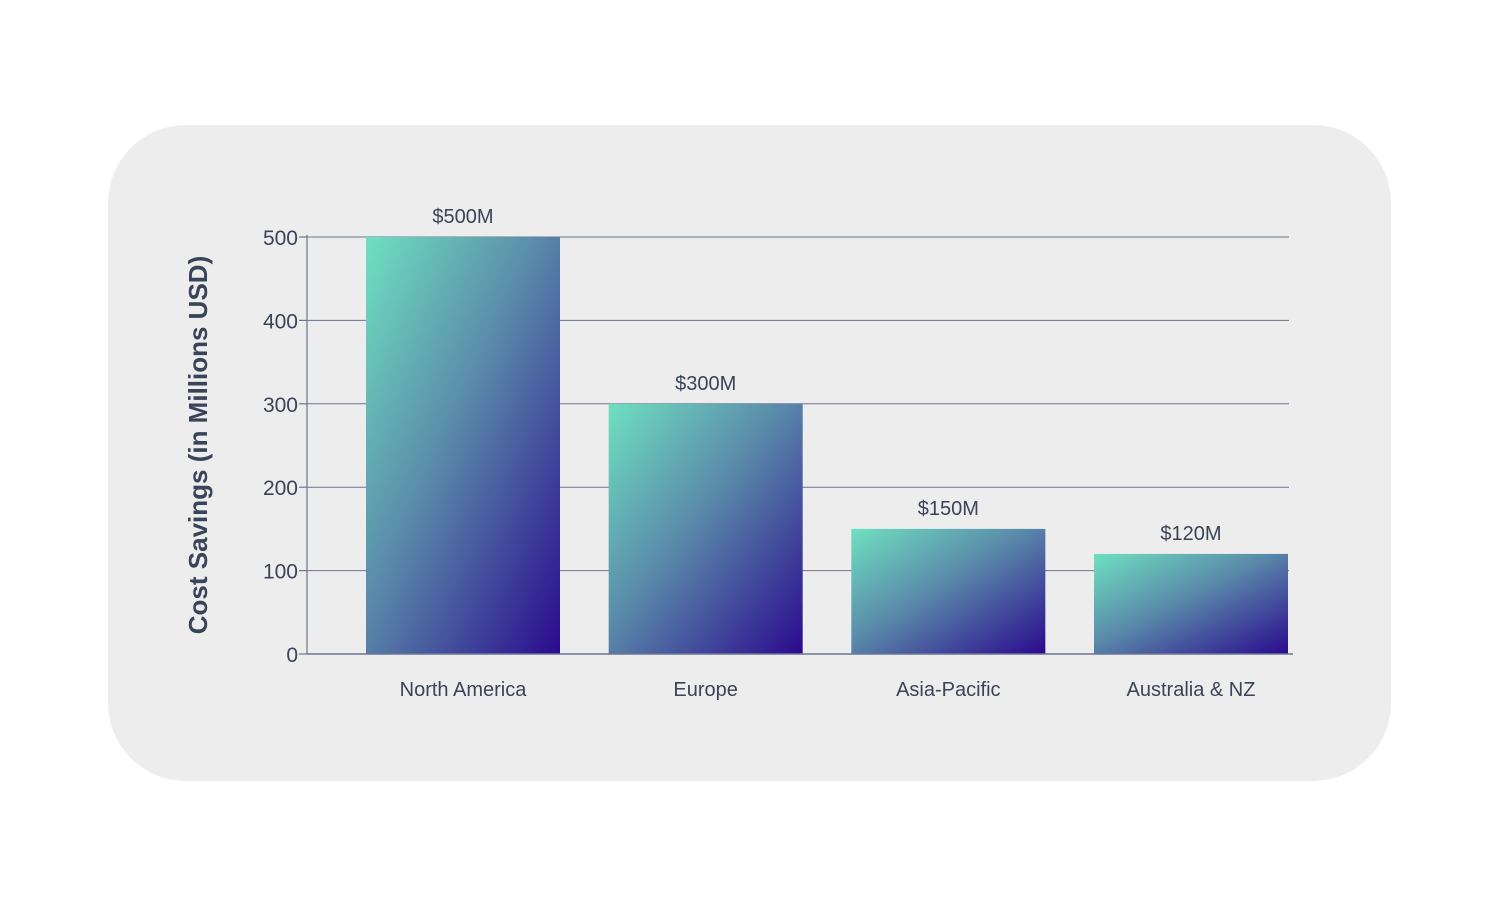  What do you see at coordinates (292, 655) in the screenshot?
I see `y-tick-label: 0` at bounding box center [292, 655].